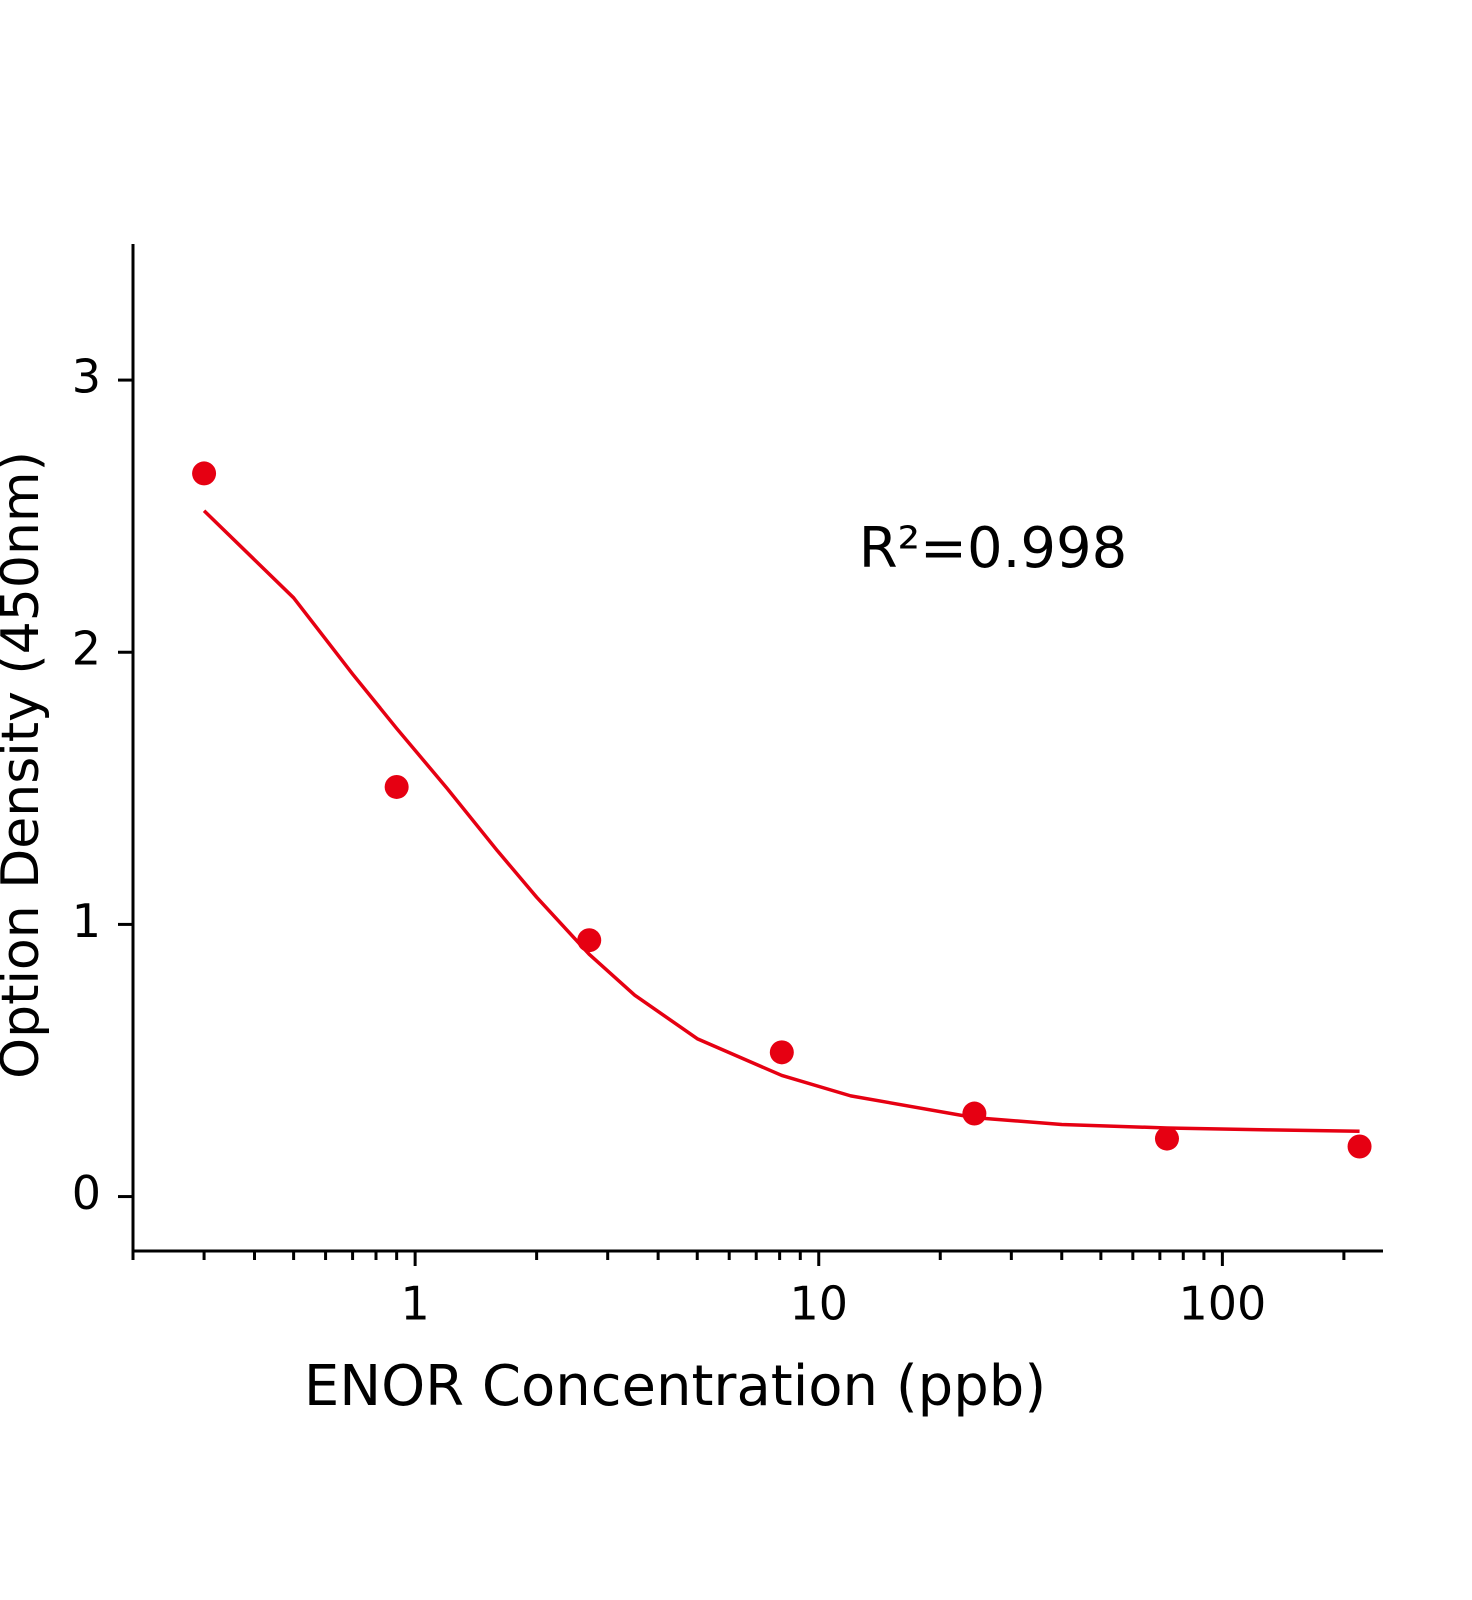 Image resolution: width=1472 pixels, height=1600 pixels. What do you see at coordinates (86, 649) in the screenshot?
I see `y-tick-label: 2` at bounding box center [86, 649].